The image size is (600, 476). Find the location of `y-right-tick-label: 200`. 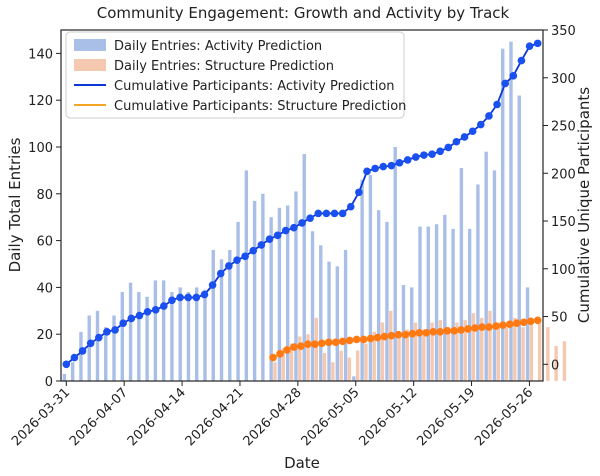

y-right-tick-label: 200 is located at coordinates (563, 174).